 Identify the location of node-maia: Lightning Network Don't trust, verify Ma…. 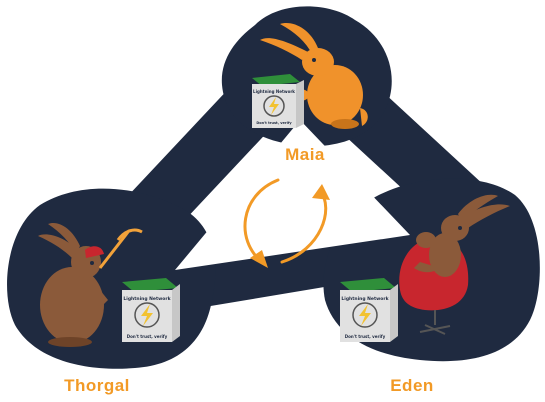
(310, 93).